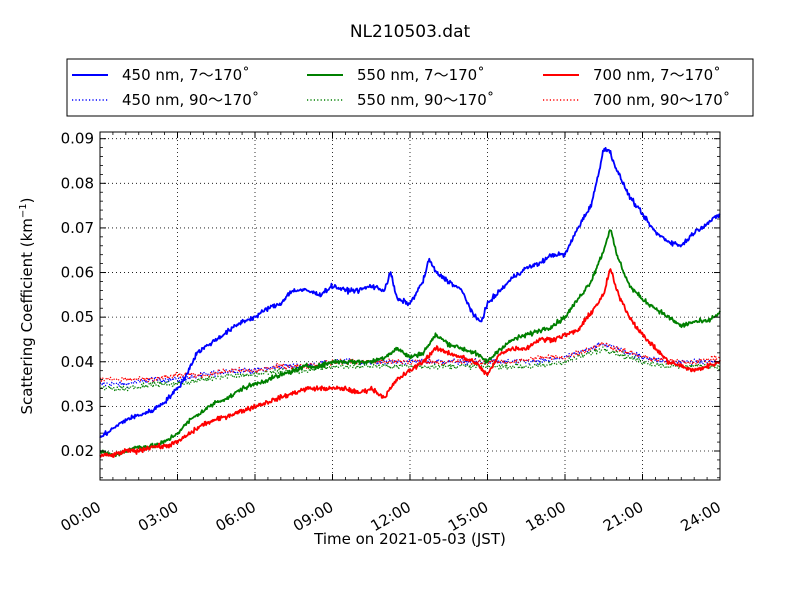  What do you see at coordinates (409, 539) in the screenshot?
I see `x-axis-label: Time on 2021-05-03 (JST)` at bounding box center [409, 539].